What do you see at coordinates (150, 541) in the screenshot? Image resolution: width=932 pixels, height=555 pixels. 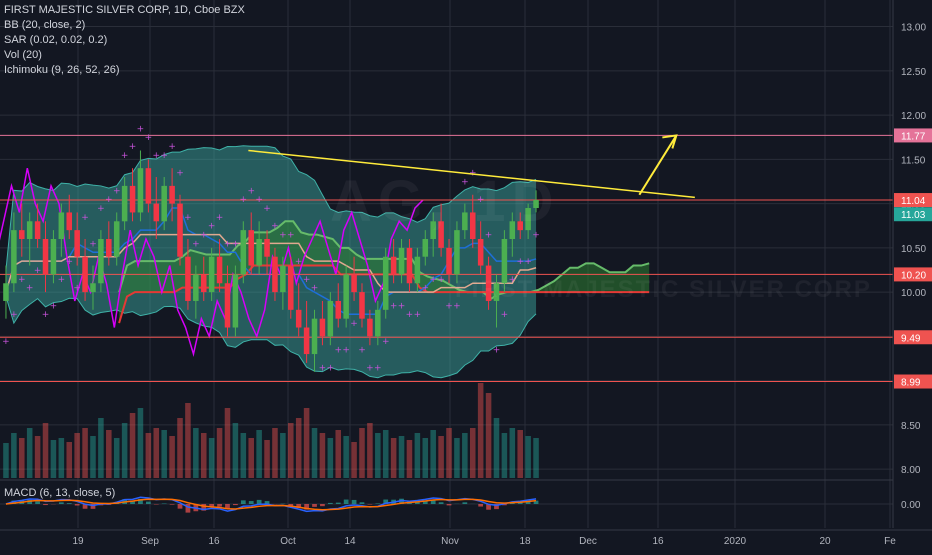 I see `time-tick-label: Sep` at bounding box center [150, 541].